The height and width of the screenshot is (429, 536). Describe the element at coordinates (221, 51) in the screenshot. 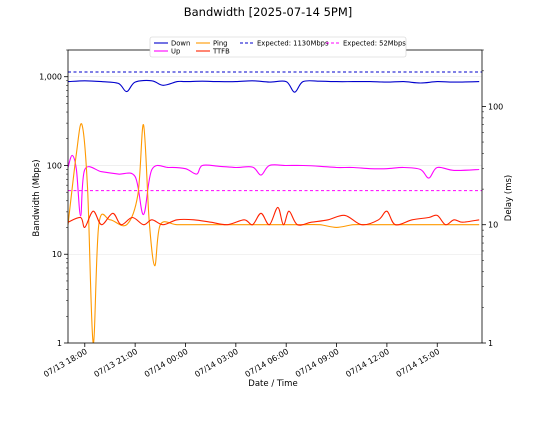

I see `legend-label: TTFB` at that location.